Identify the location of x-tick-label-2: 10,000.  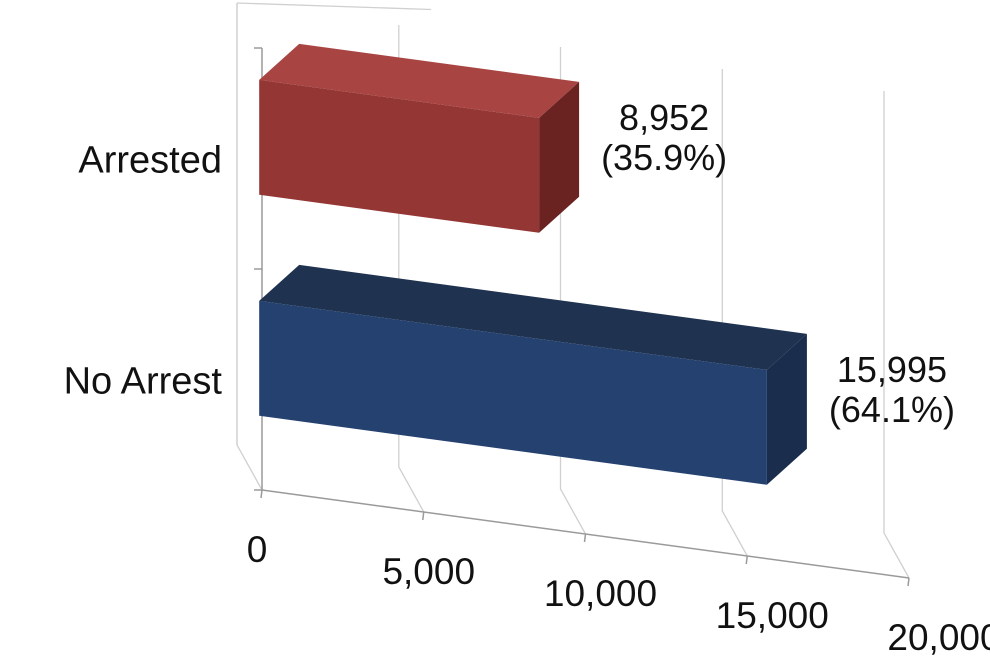
(600, 593).